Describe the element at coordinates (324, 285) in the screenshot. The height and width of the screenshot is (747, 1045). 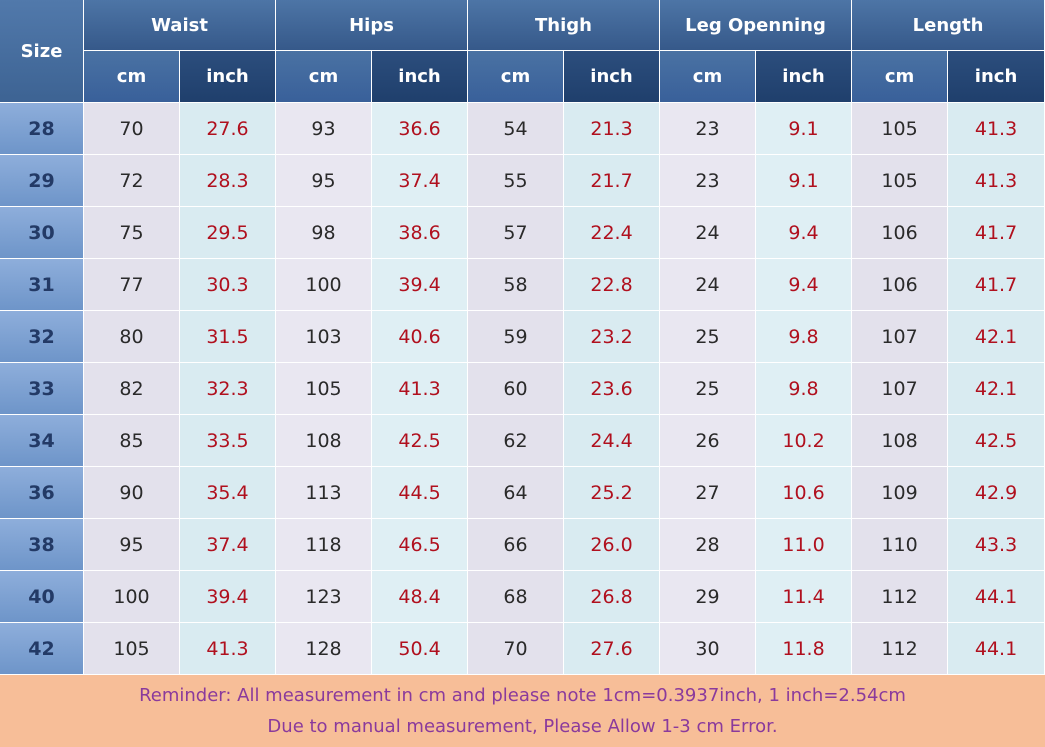
I see `hips-cm-cell: 100` at that location.